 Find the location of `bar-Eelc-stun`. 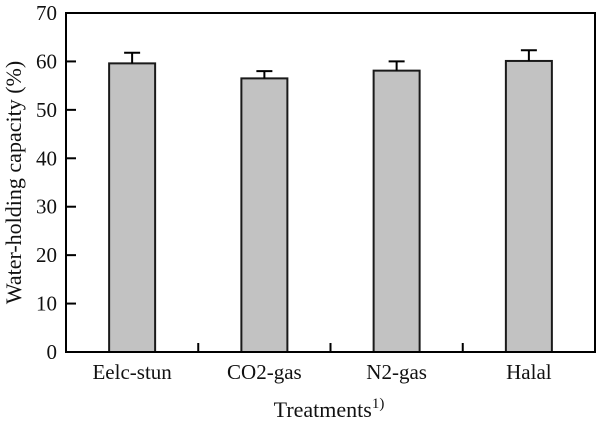

bar-Eelc-stun is located at coordinates (132, 207).